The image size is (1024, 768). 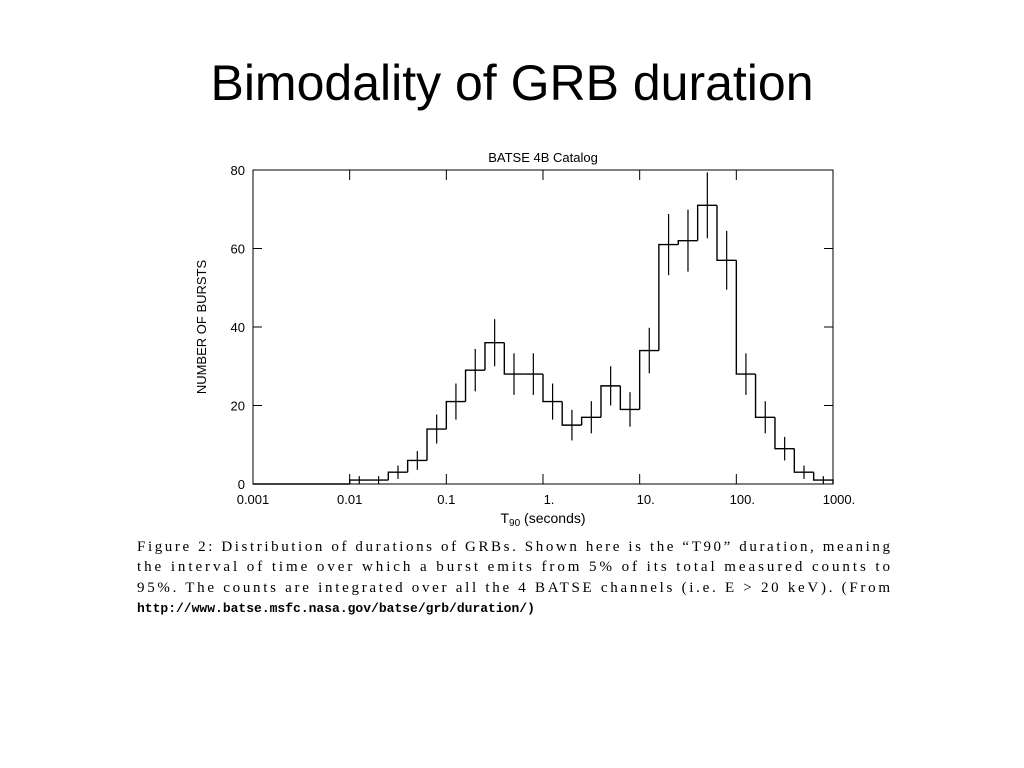 I want to click on x-tick-label: 1000., so click(x=839, y=499).